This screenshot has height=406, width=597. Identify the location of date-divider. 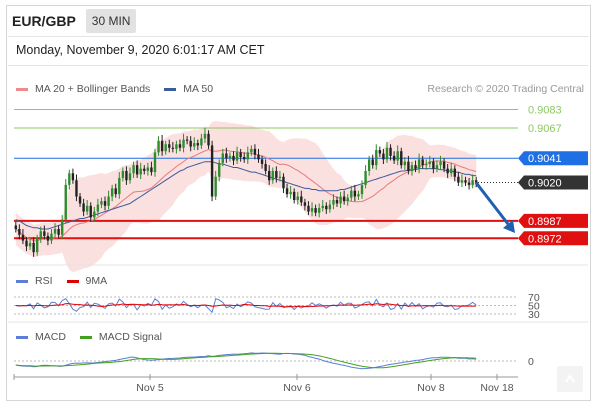
(298, 65).